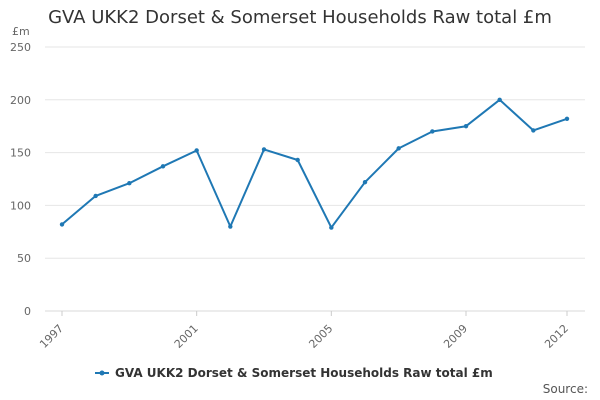  Describe the element at coordinates (20, 153) in the screenshot. I see `y-tick-label: 150` at that location.